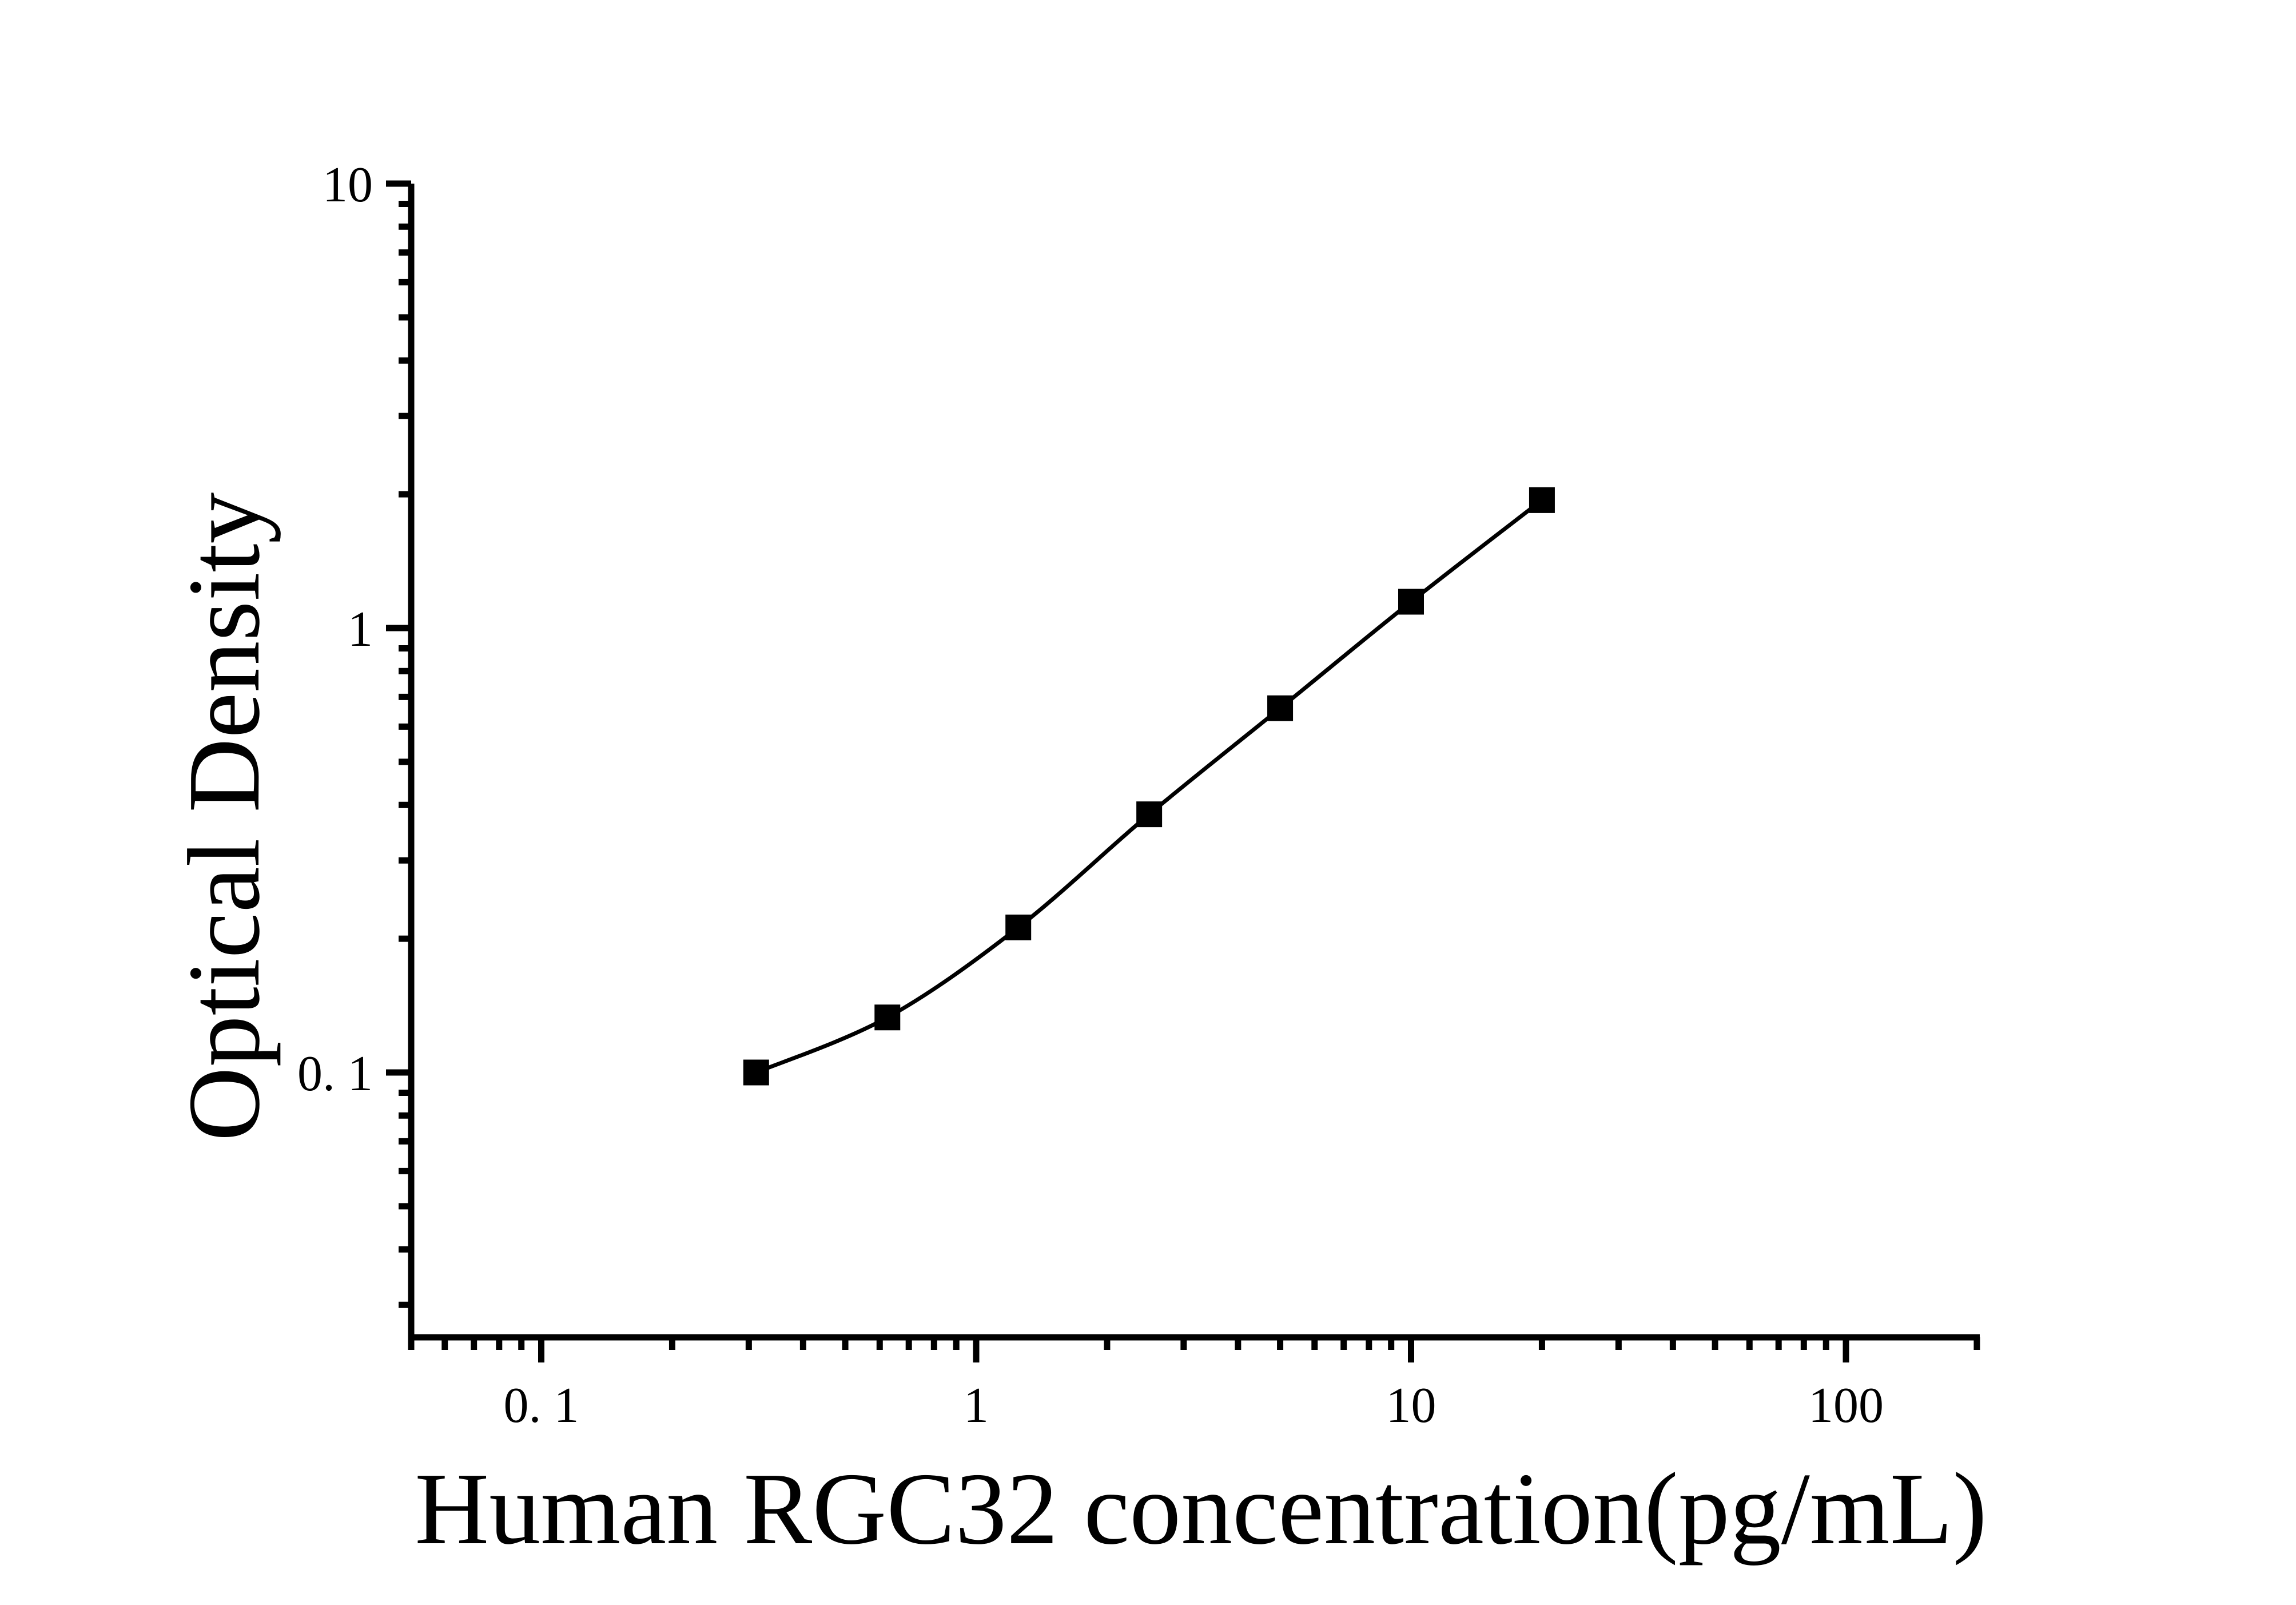 This screenshot has height=1605, width=2296. What do you see at coordinates (1411, 1405) in the screenshot?
I see `x-tick-label: 10` at bounding box center [1411, 1405].